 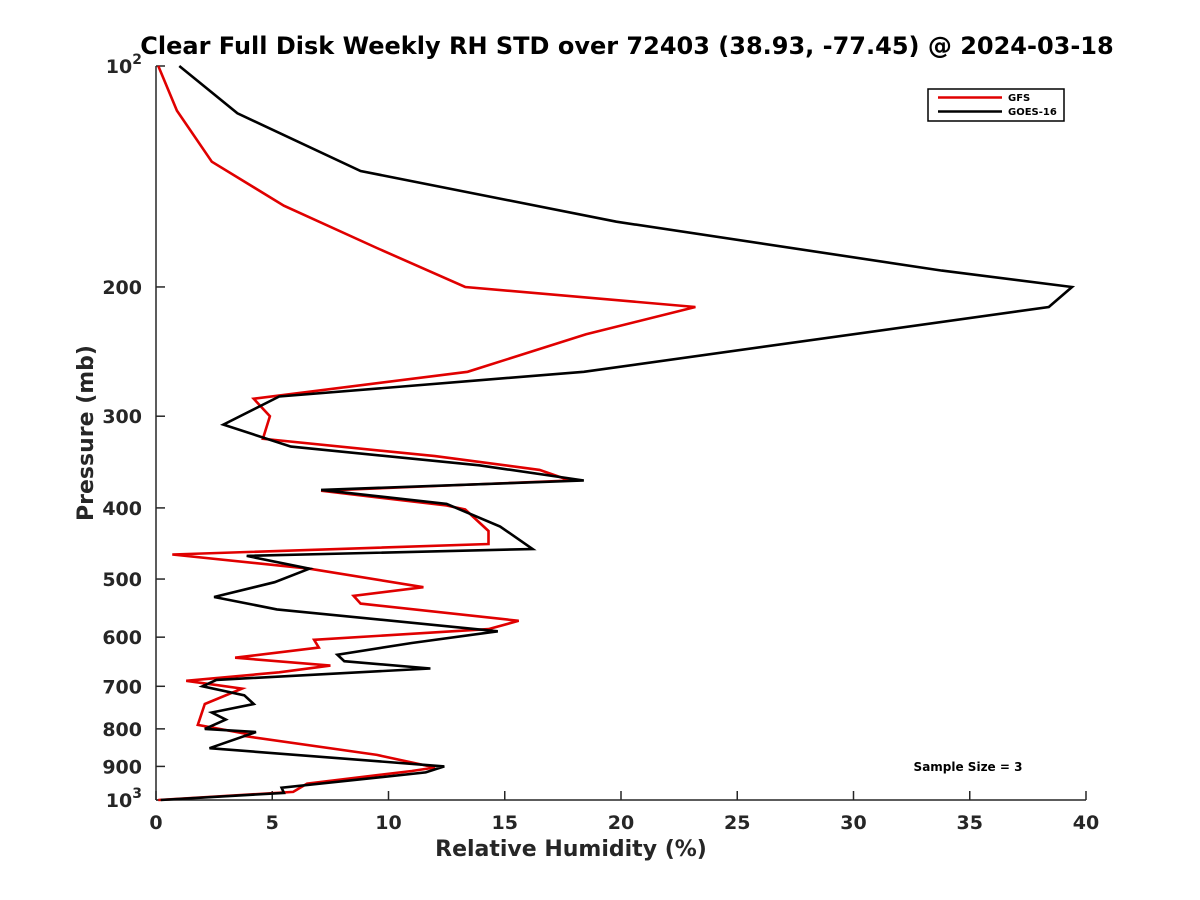 I want to click on y-tick-label: 300, so click(x=122, y=417).